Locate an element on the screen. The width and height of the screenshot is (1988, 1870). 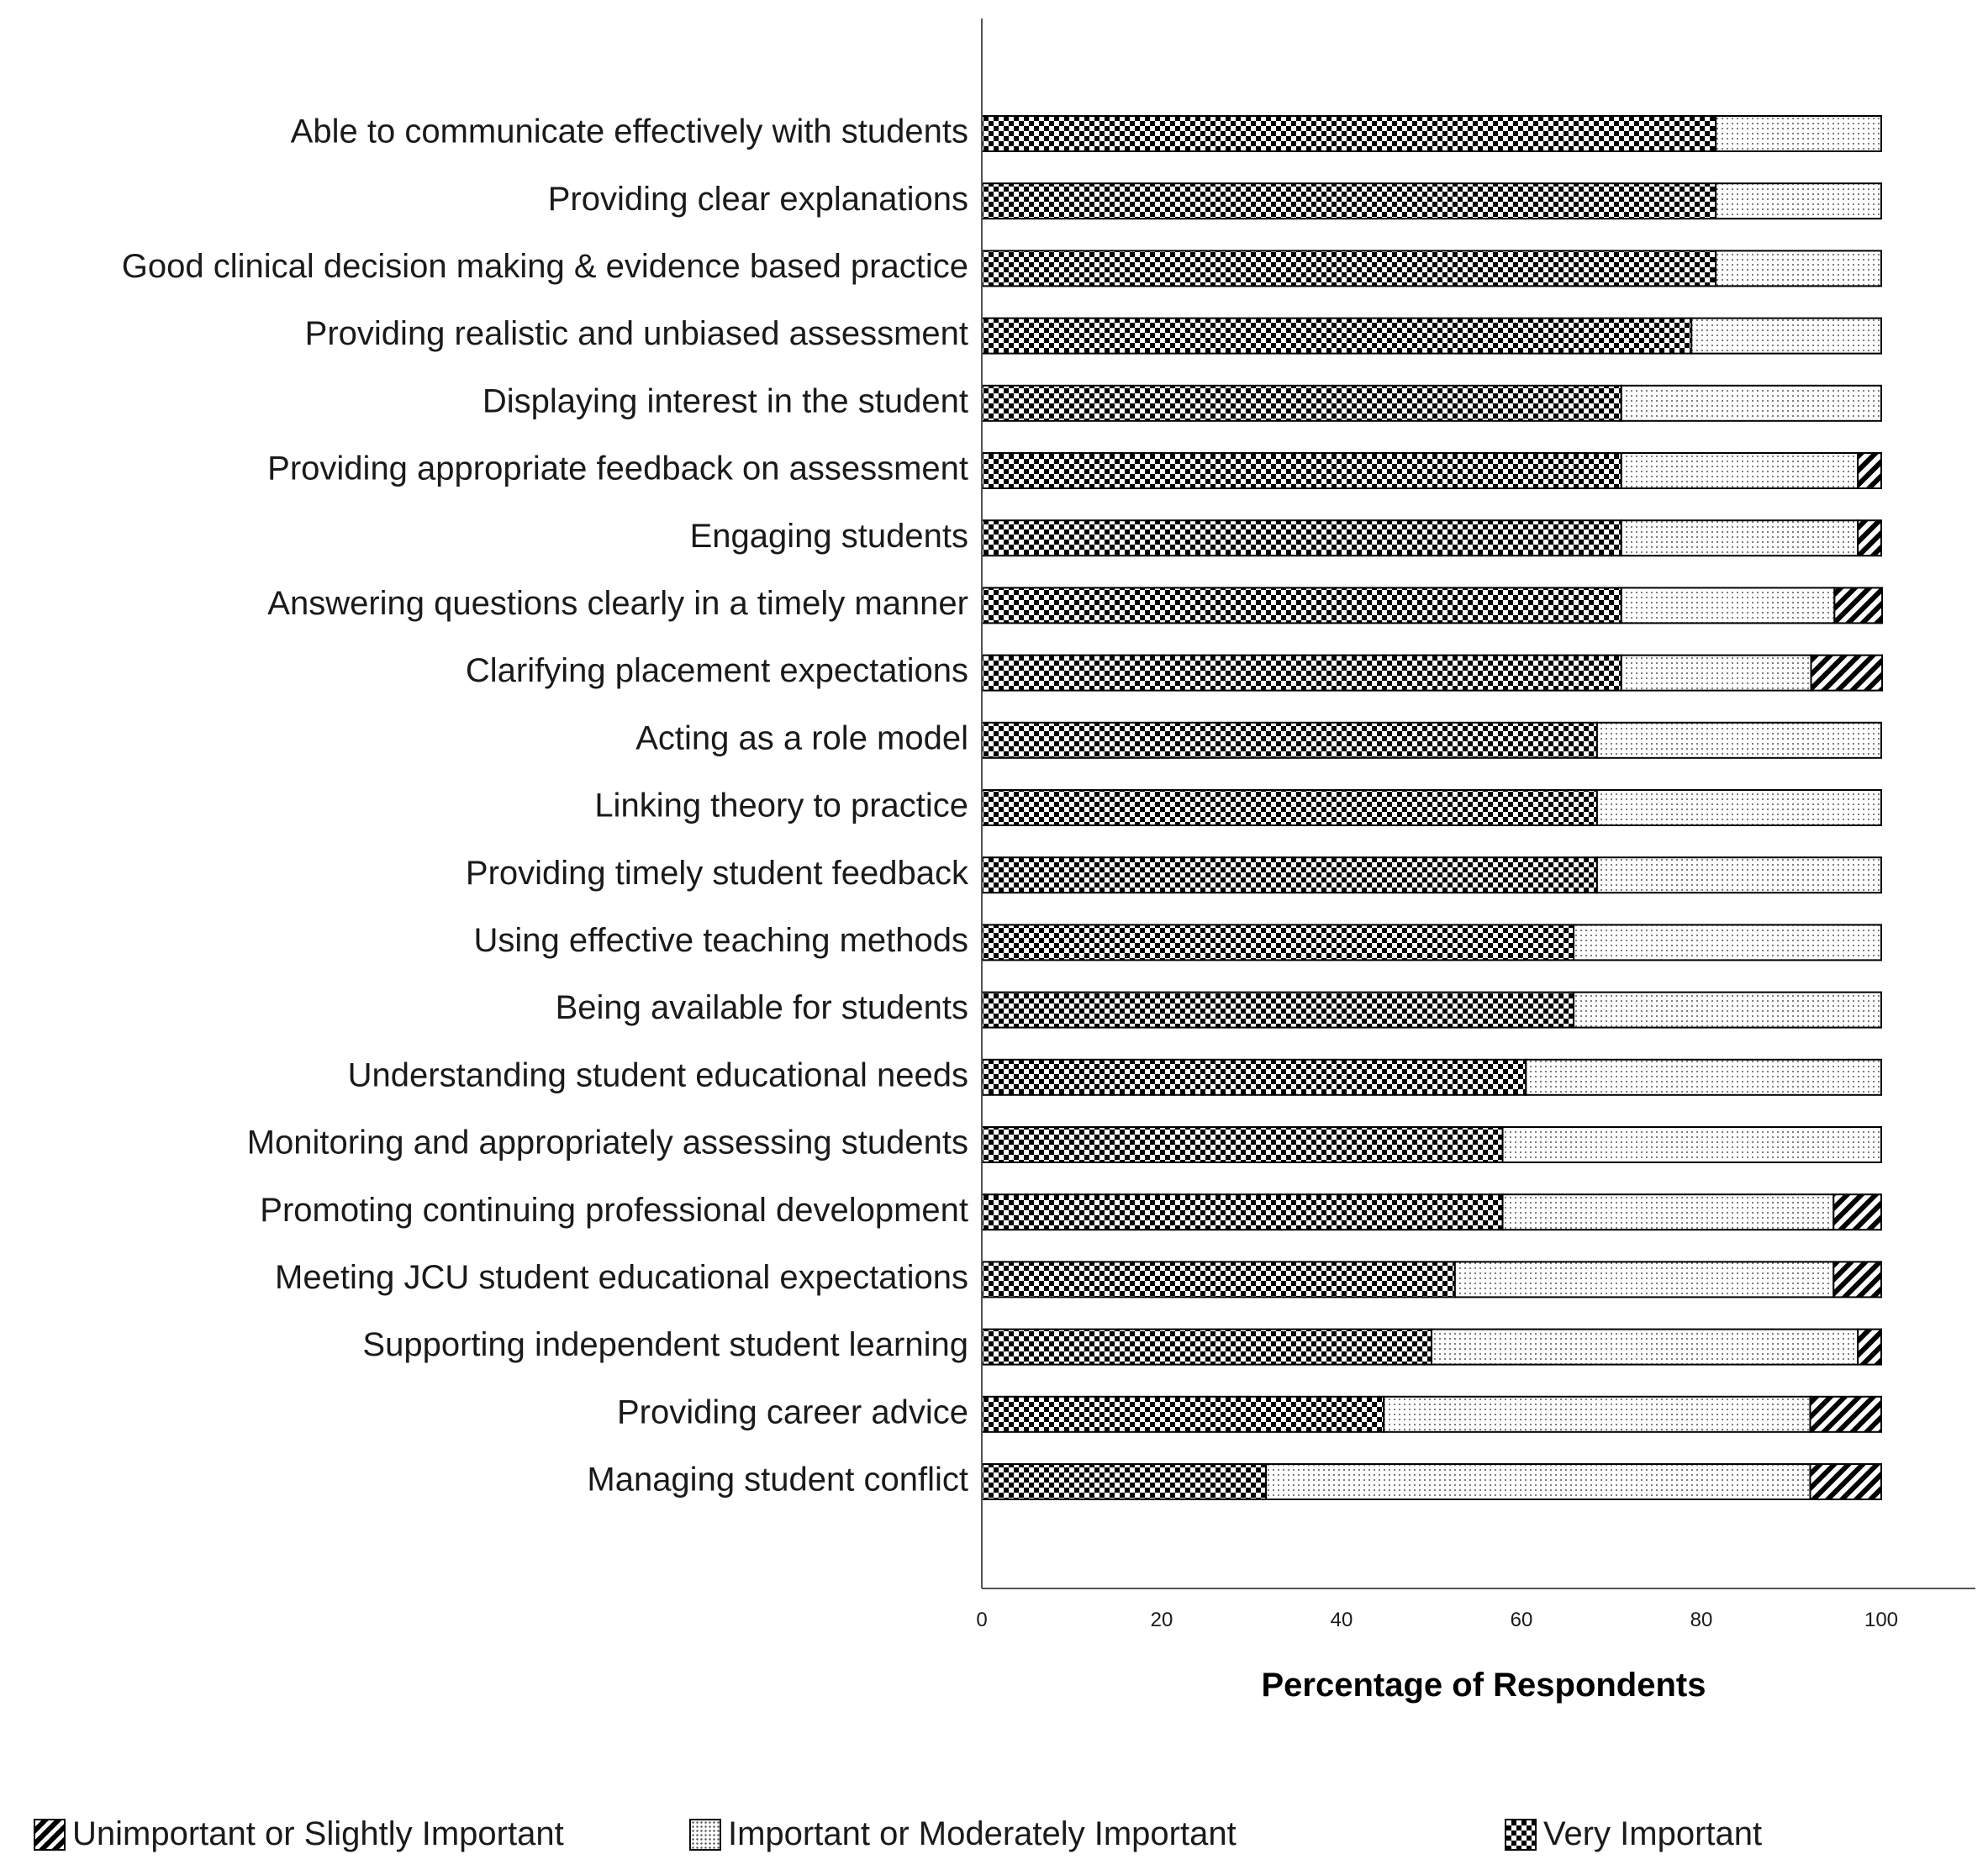
legend-item-very-important: Very Important is located at coordinates (1633, 1834).